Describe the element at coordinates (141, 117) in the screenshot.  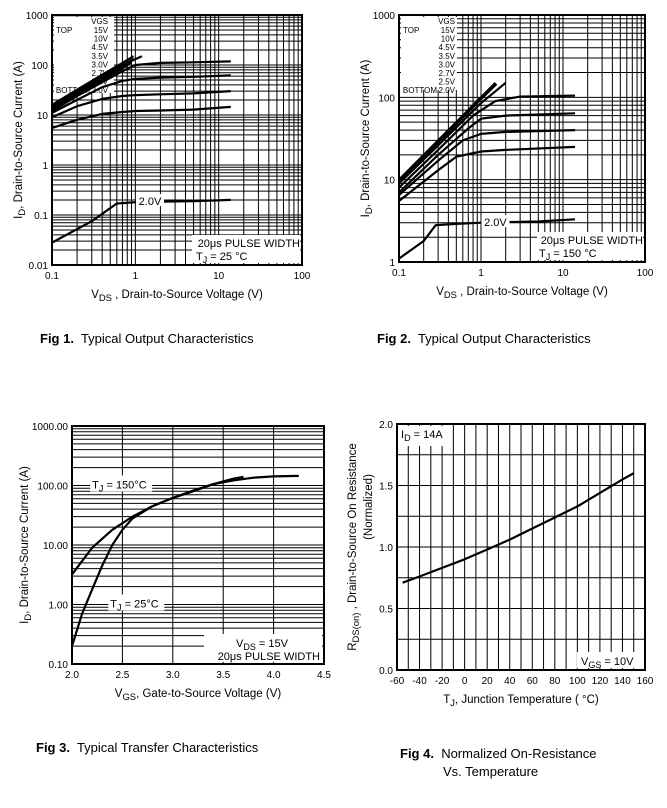
I see `series-line-20vupper` at that location.